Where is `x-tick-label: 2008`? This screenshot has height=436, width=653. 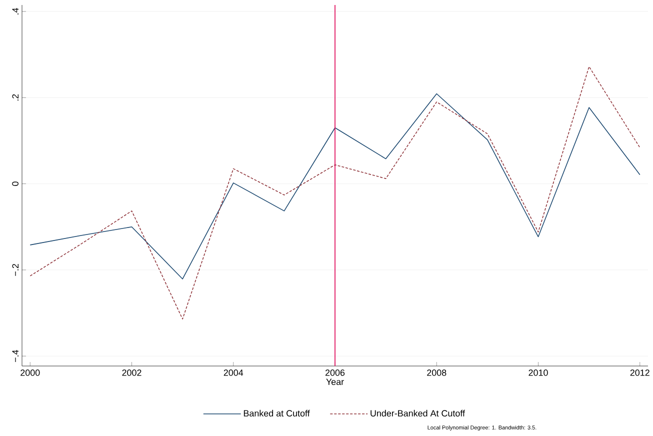 x-tick-label: 2008 is located at coordinates (436, 373).